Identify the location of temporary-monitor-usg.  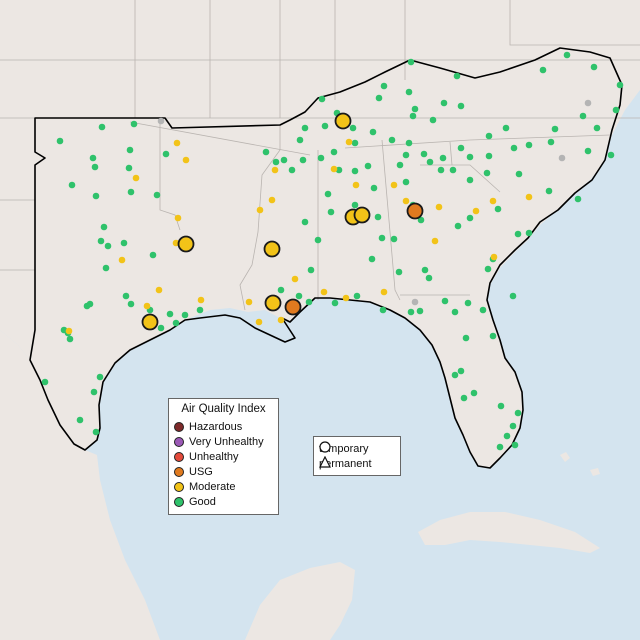
(415, 211).